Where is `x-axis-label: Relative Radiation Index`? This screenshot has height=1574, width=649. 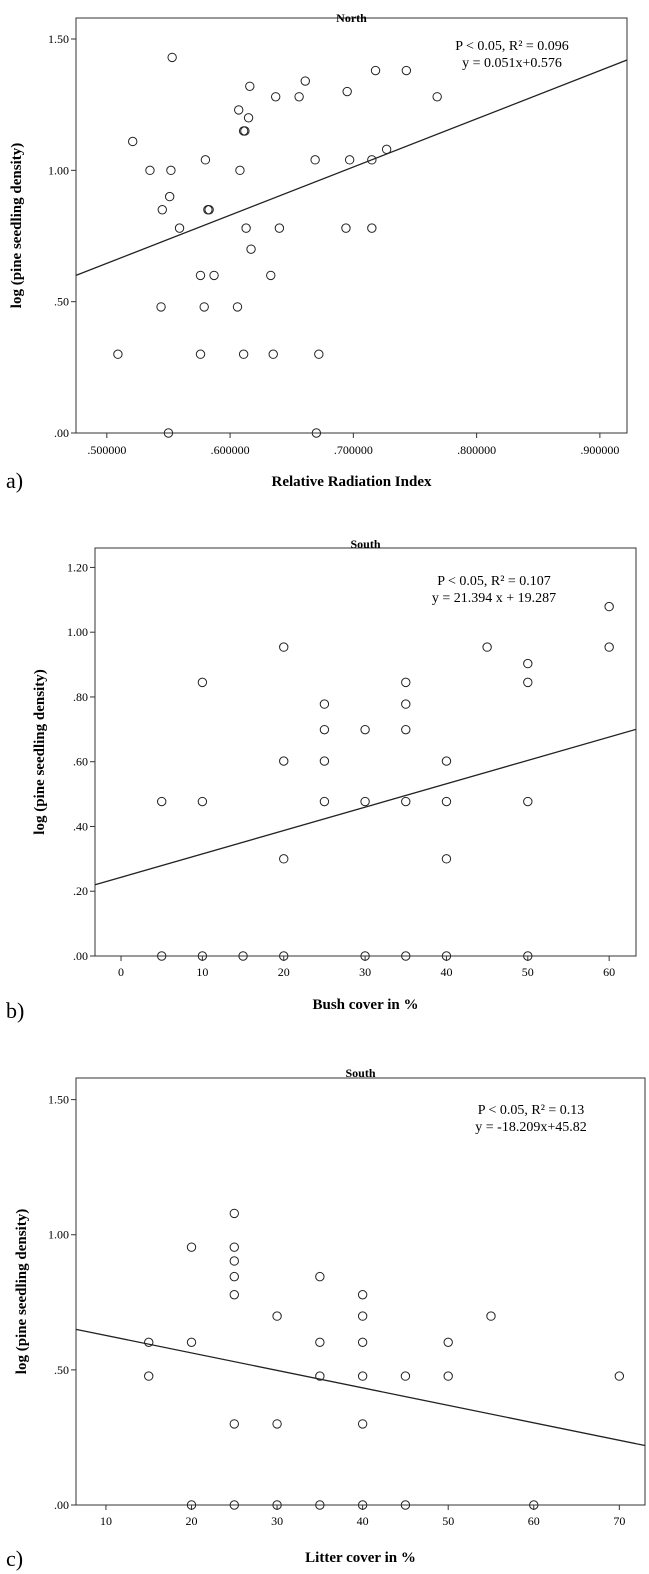
x-axis-label: Relative Radiation Index is located at coordinates (351, 482).